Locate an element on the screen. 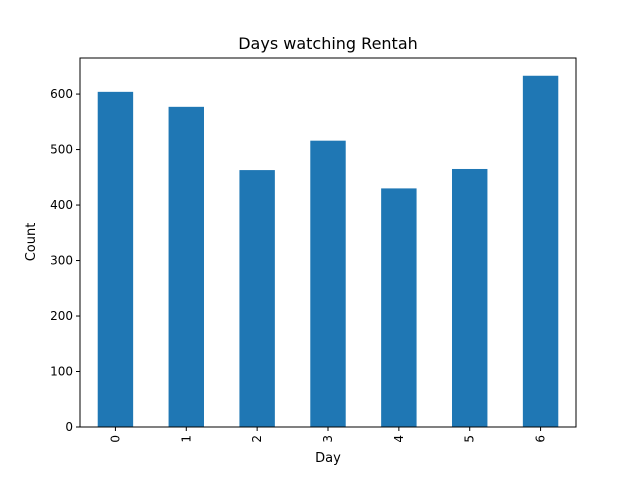  x-axis: 0 1 2 3 4 5 6 is located at coordinates (328, 435).